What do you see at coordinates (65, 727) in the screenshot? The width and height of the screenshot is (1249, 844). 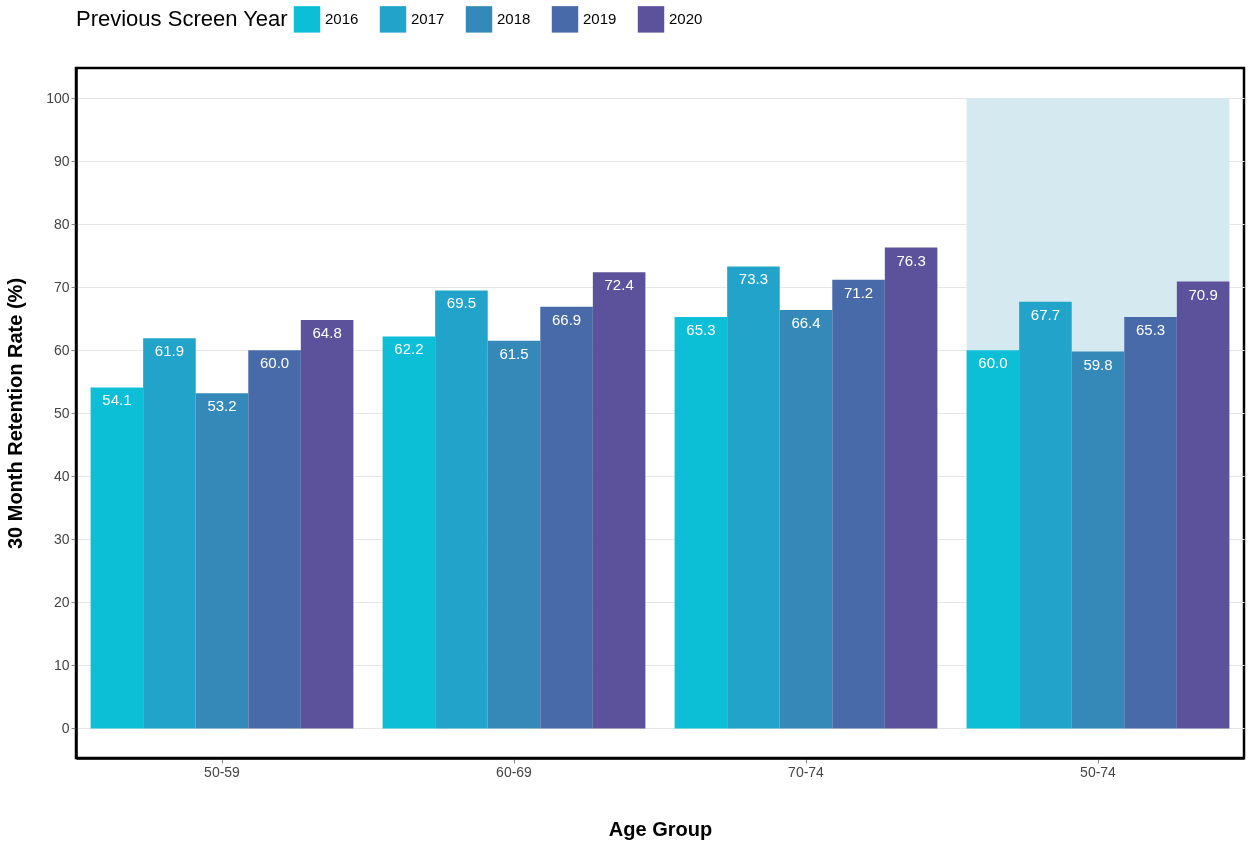 I see `y-tick-label: 0` at bounding box center [65, 727].